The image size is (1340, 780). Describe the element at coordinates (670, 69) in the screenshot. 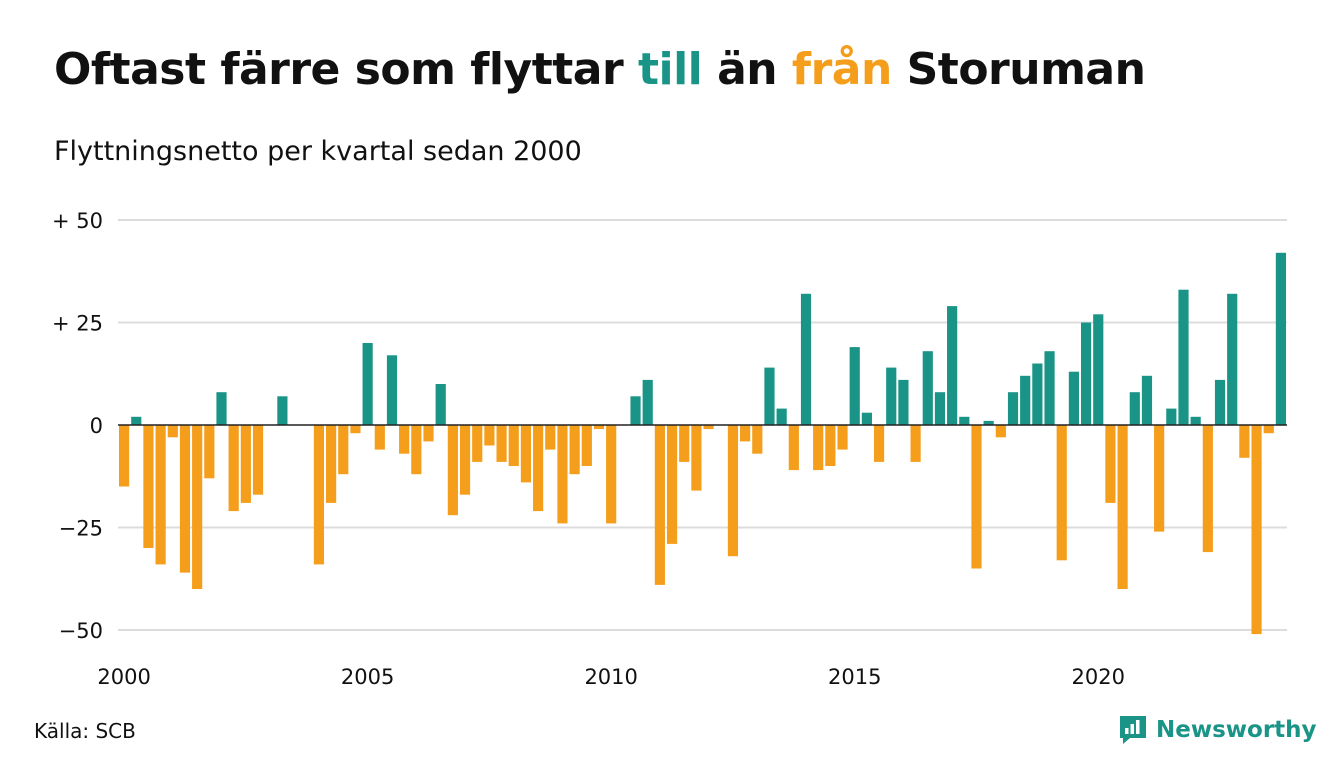

I see `title-highlight-in: till` at that location.